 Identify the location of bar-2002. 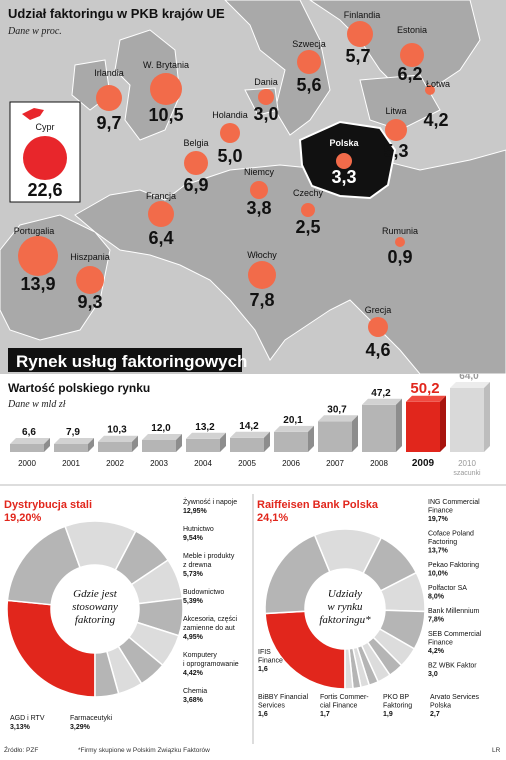
(115, 446).